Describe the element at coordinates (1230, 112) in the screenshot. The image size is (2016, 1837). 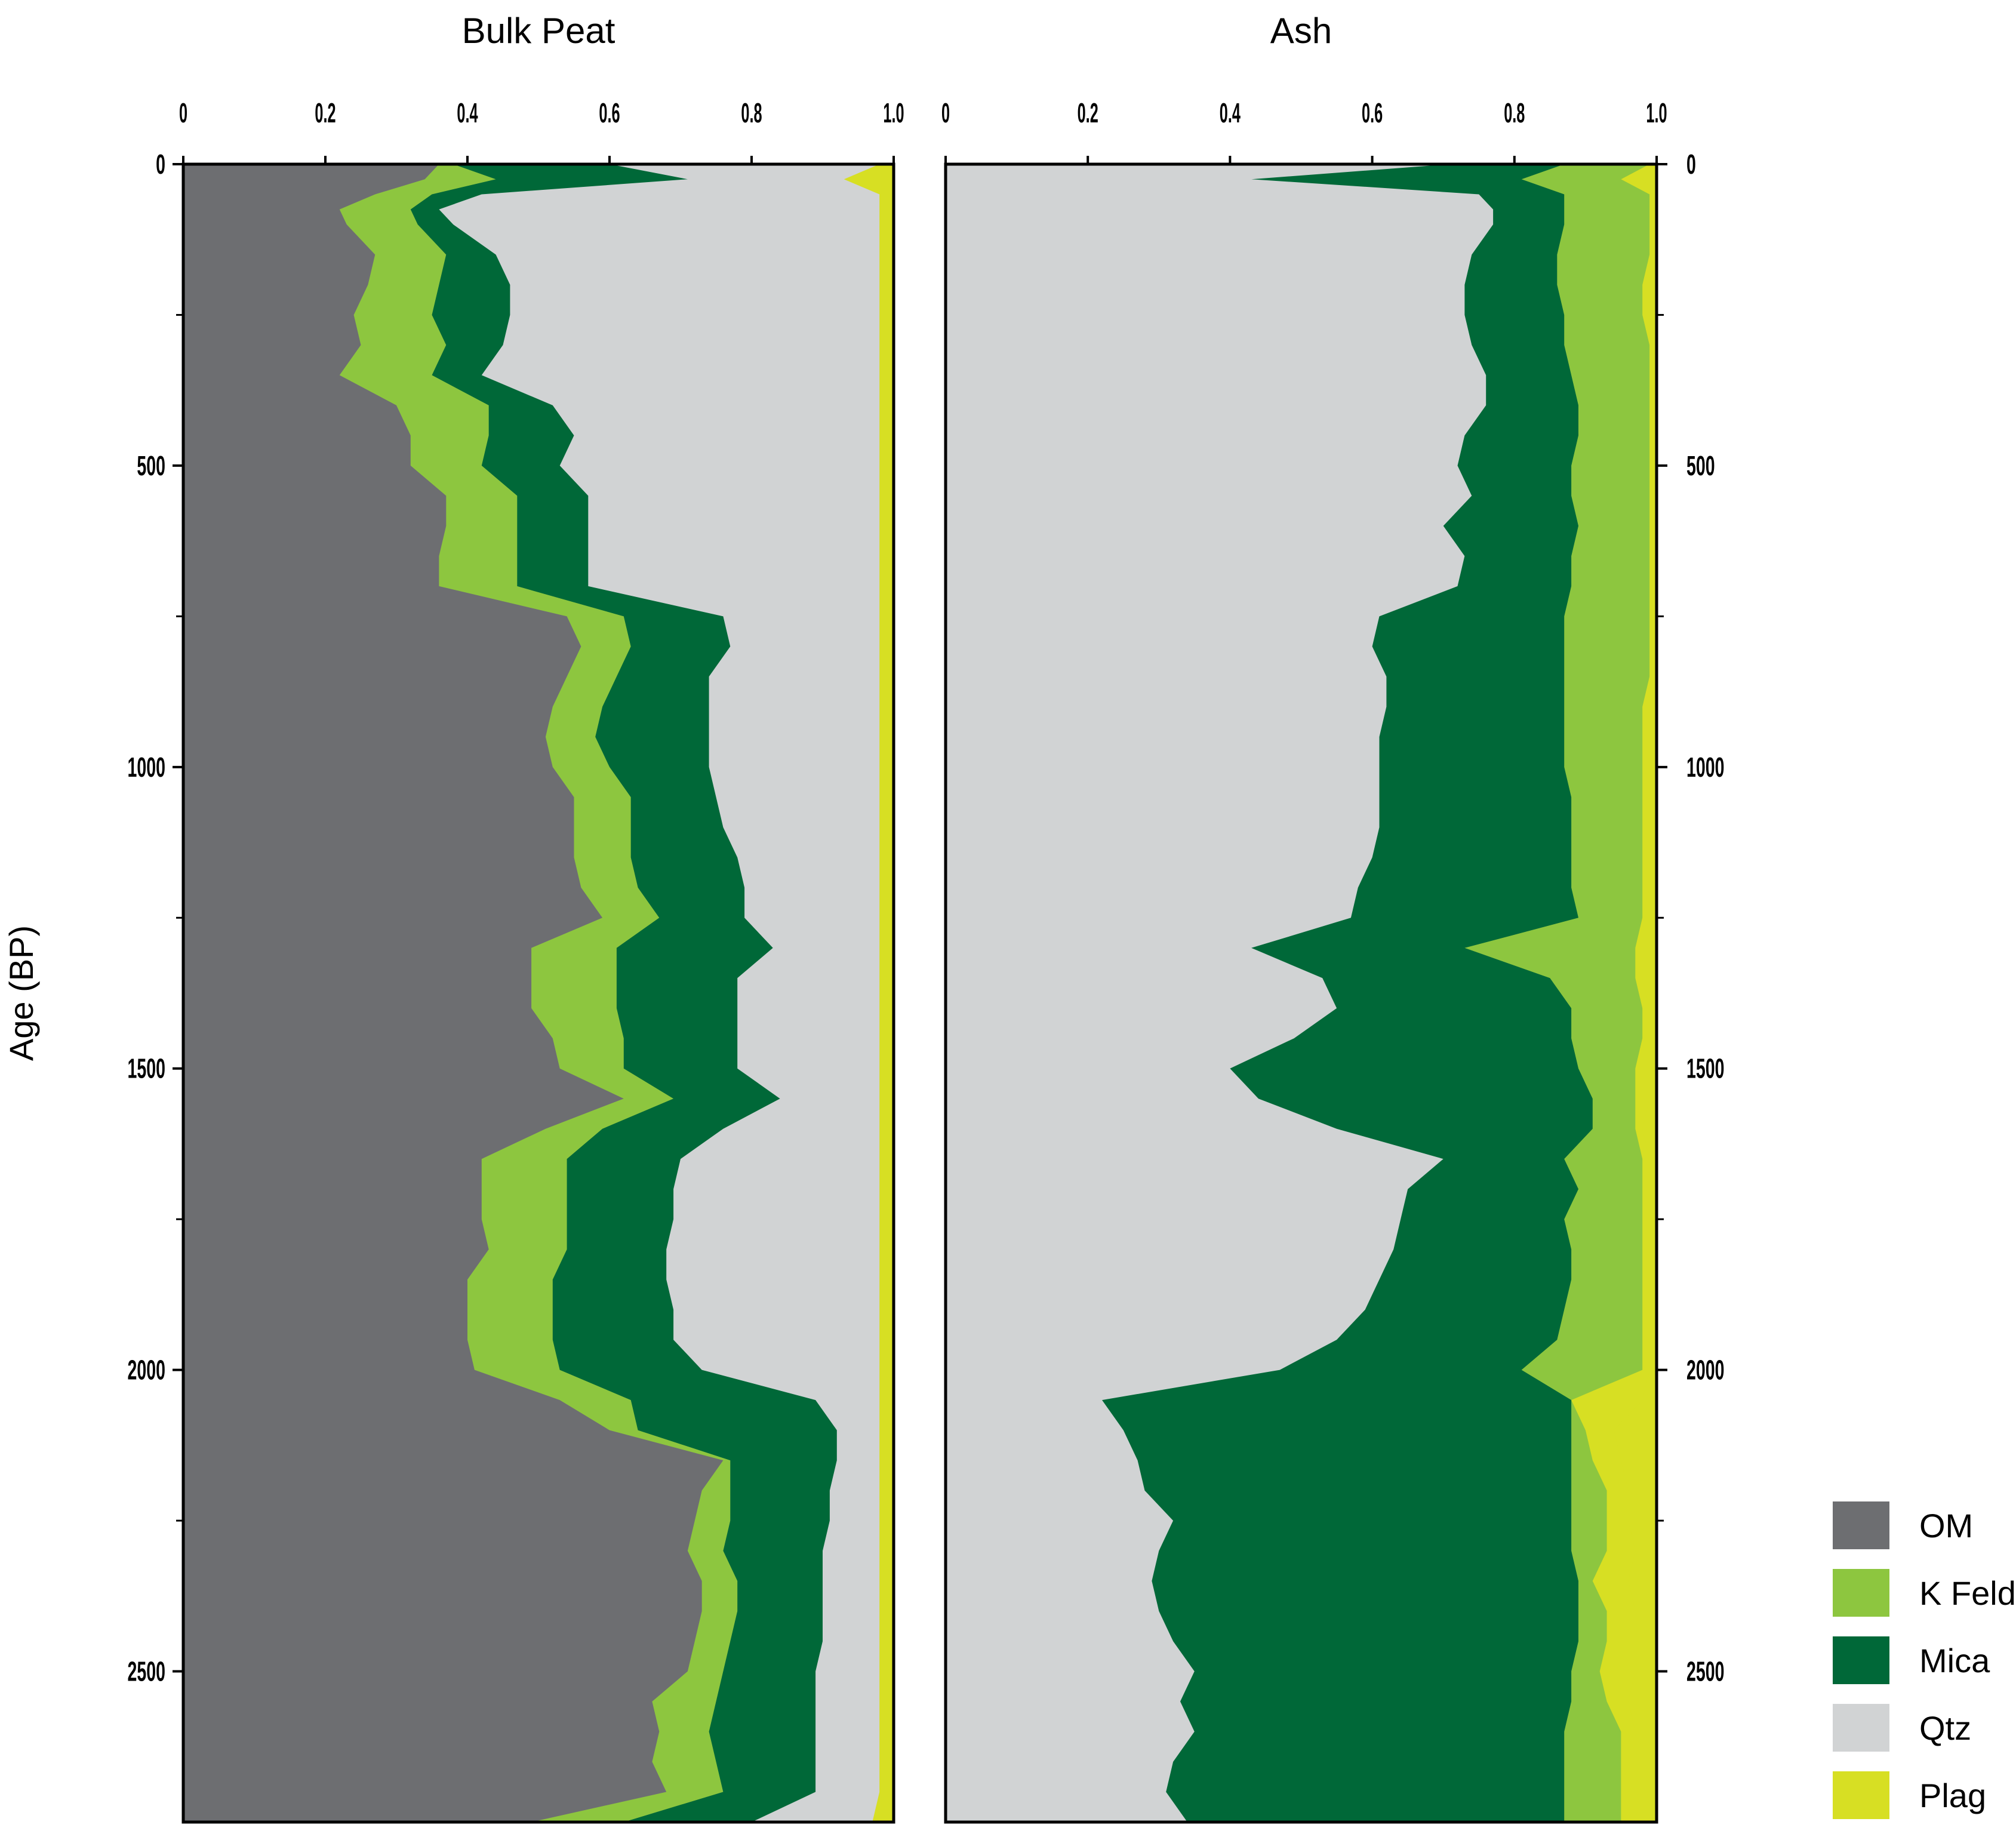
I see `ash-x-tick-label: 0.4` at that location.